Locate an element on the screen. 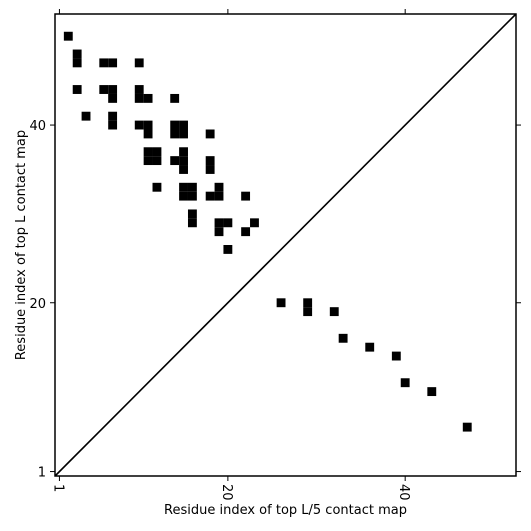 Image resolution: width=531 pixels, height=531 pixels. y-tick-label: 1 is located at coordinates (42, 473).